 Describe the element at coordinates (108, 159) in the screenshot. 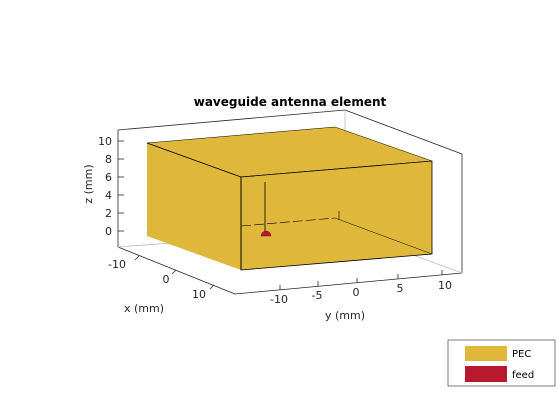

I see `z-tick-8: 8` at that location.